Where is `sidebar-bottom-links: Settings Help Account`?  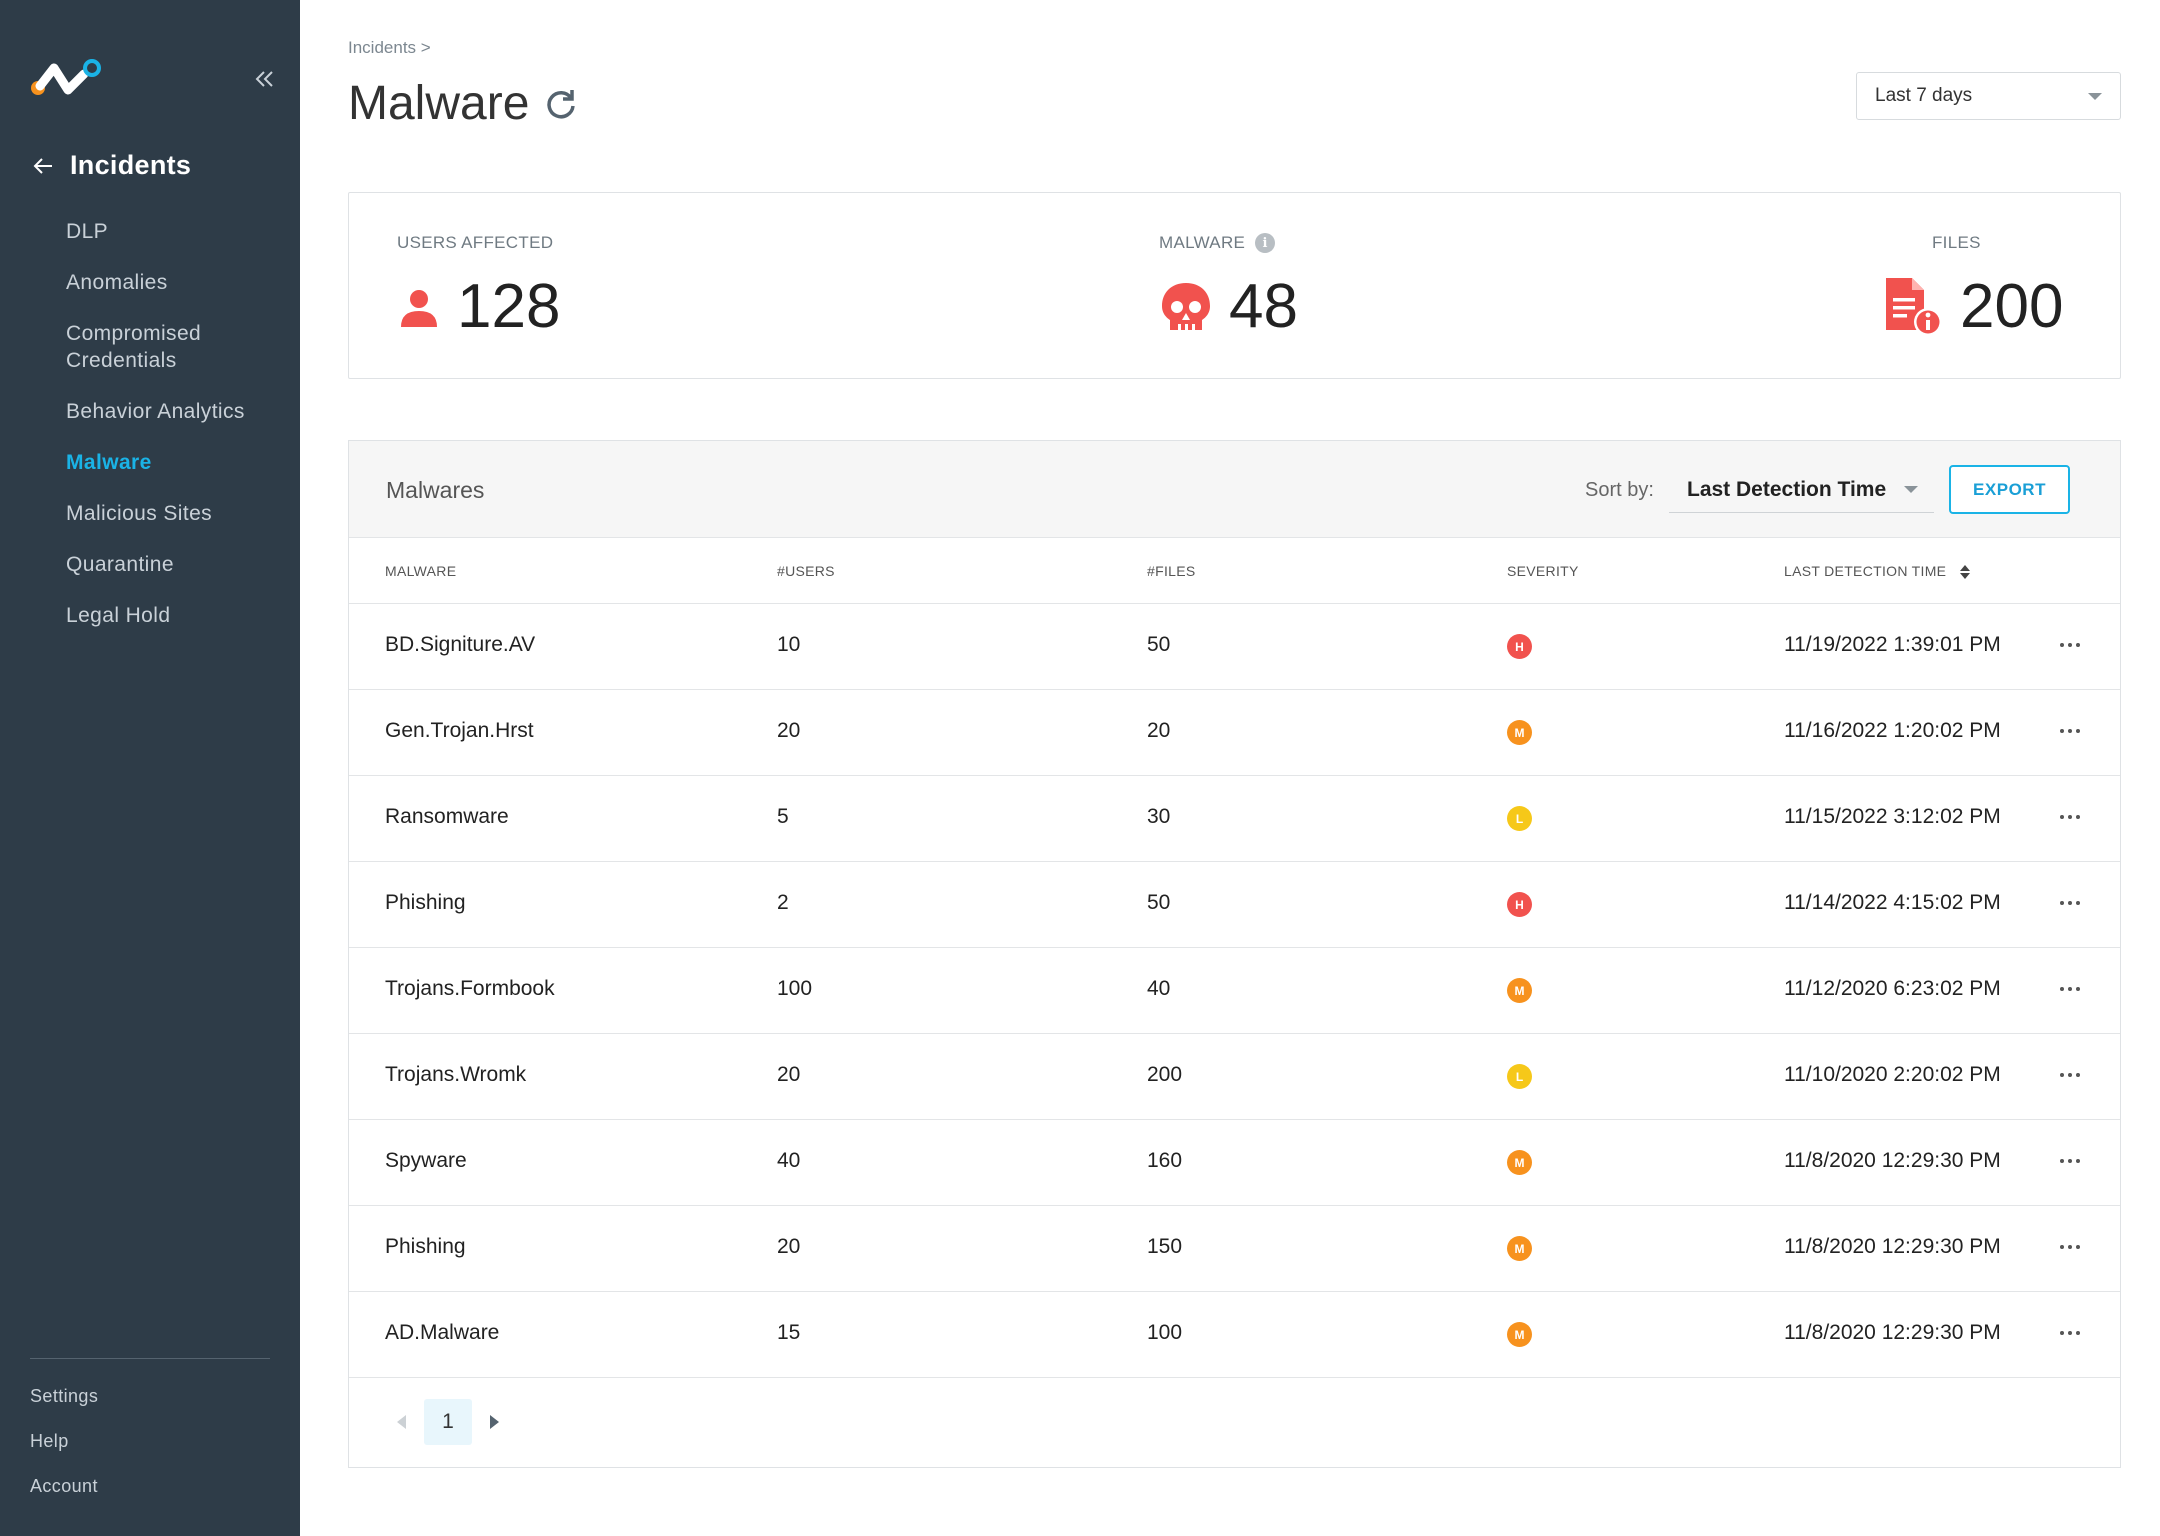
sidebar-bottom-links: Settings Help Account is located at coordinates (64, 1453).